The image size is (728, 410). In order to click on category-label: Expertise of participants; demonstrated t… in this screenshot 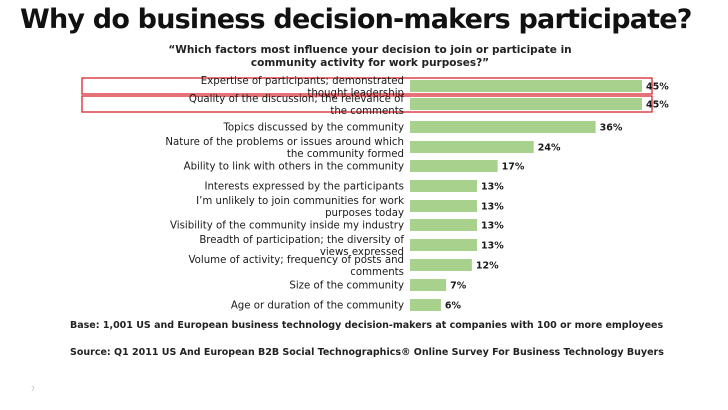, I will do `click(302, 87)`.